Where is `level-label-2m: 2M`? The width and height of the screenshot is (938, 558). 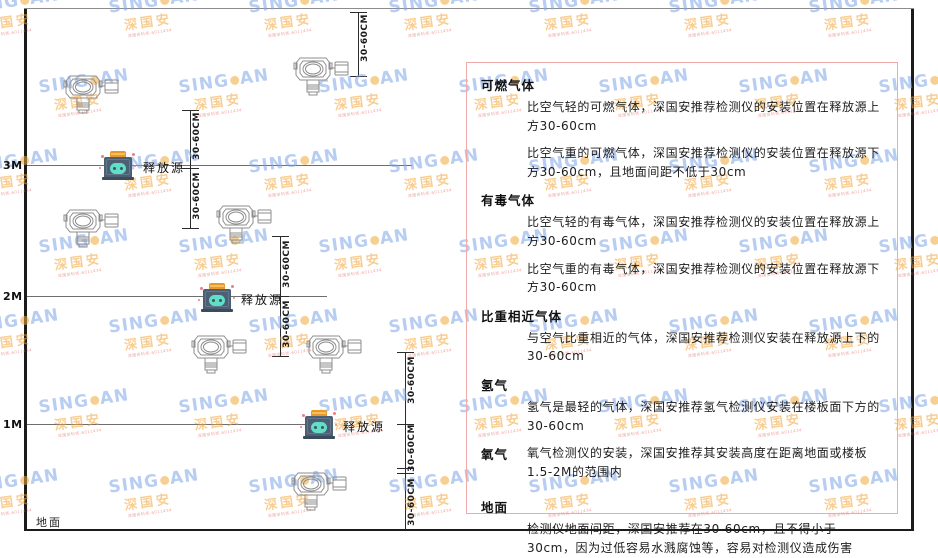
level-label-2m: 2M is located at coordinates (13, 296).